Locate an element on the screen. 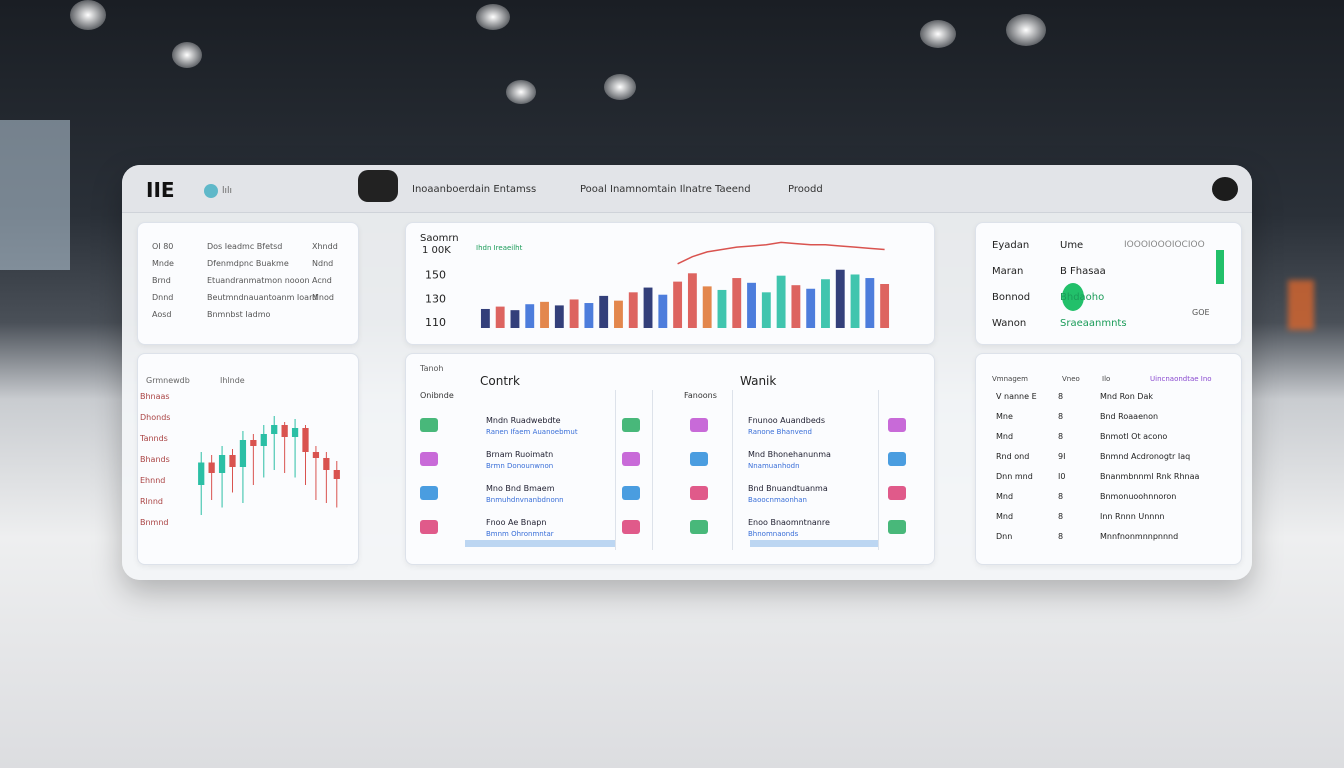  row-text: Xhndd is located at coordinates (325, 246).